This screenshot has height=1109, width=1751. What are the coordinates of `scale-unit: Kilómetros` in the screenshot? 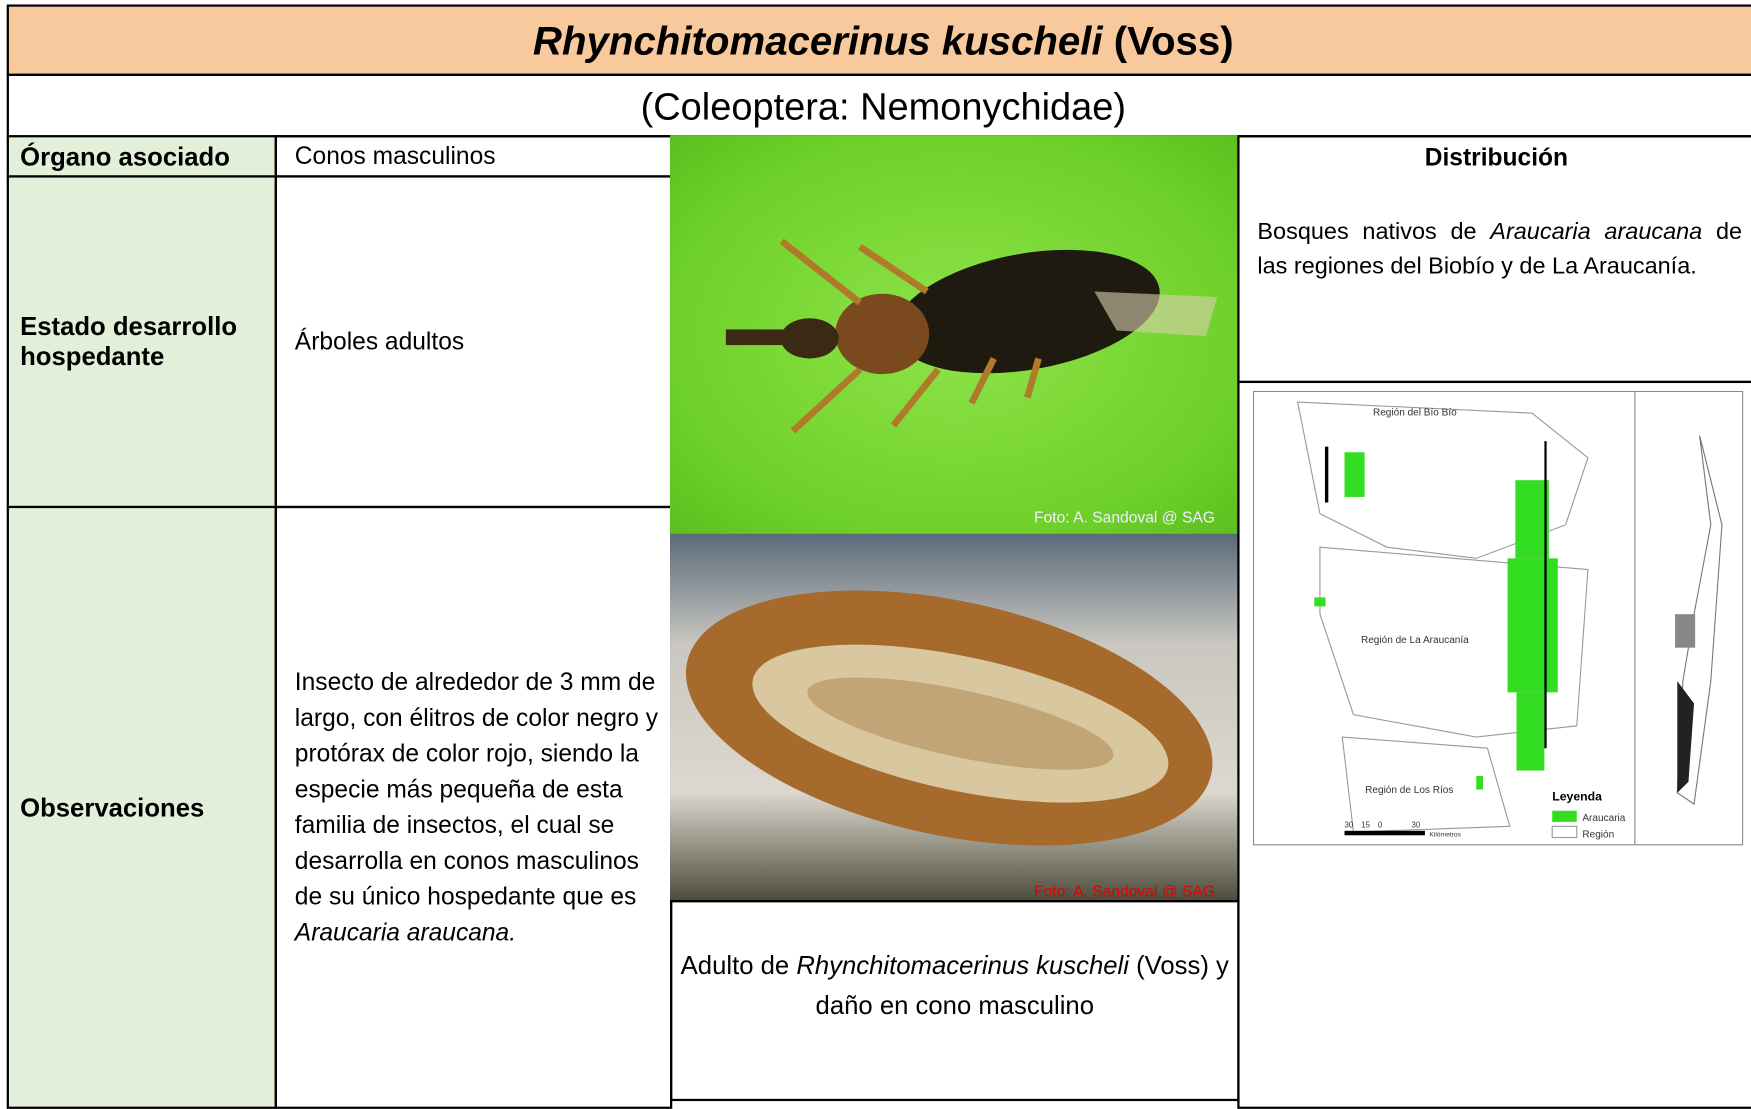 It's located at (1445, 834).